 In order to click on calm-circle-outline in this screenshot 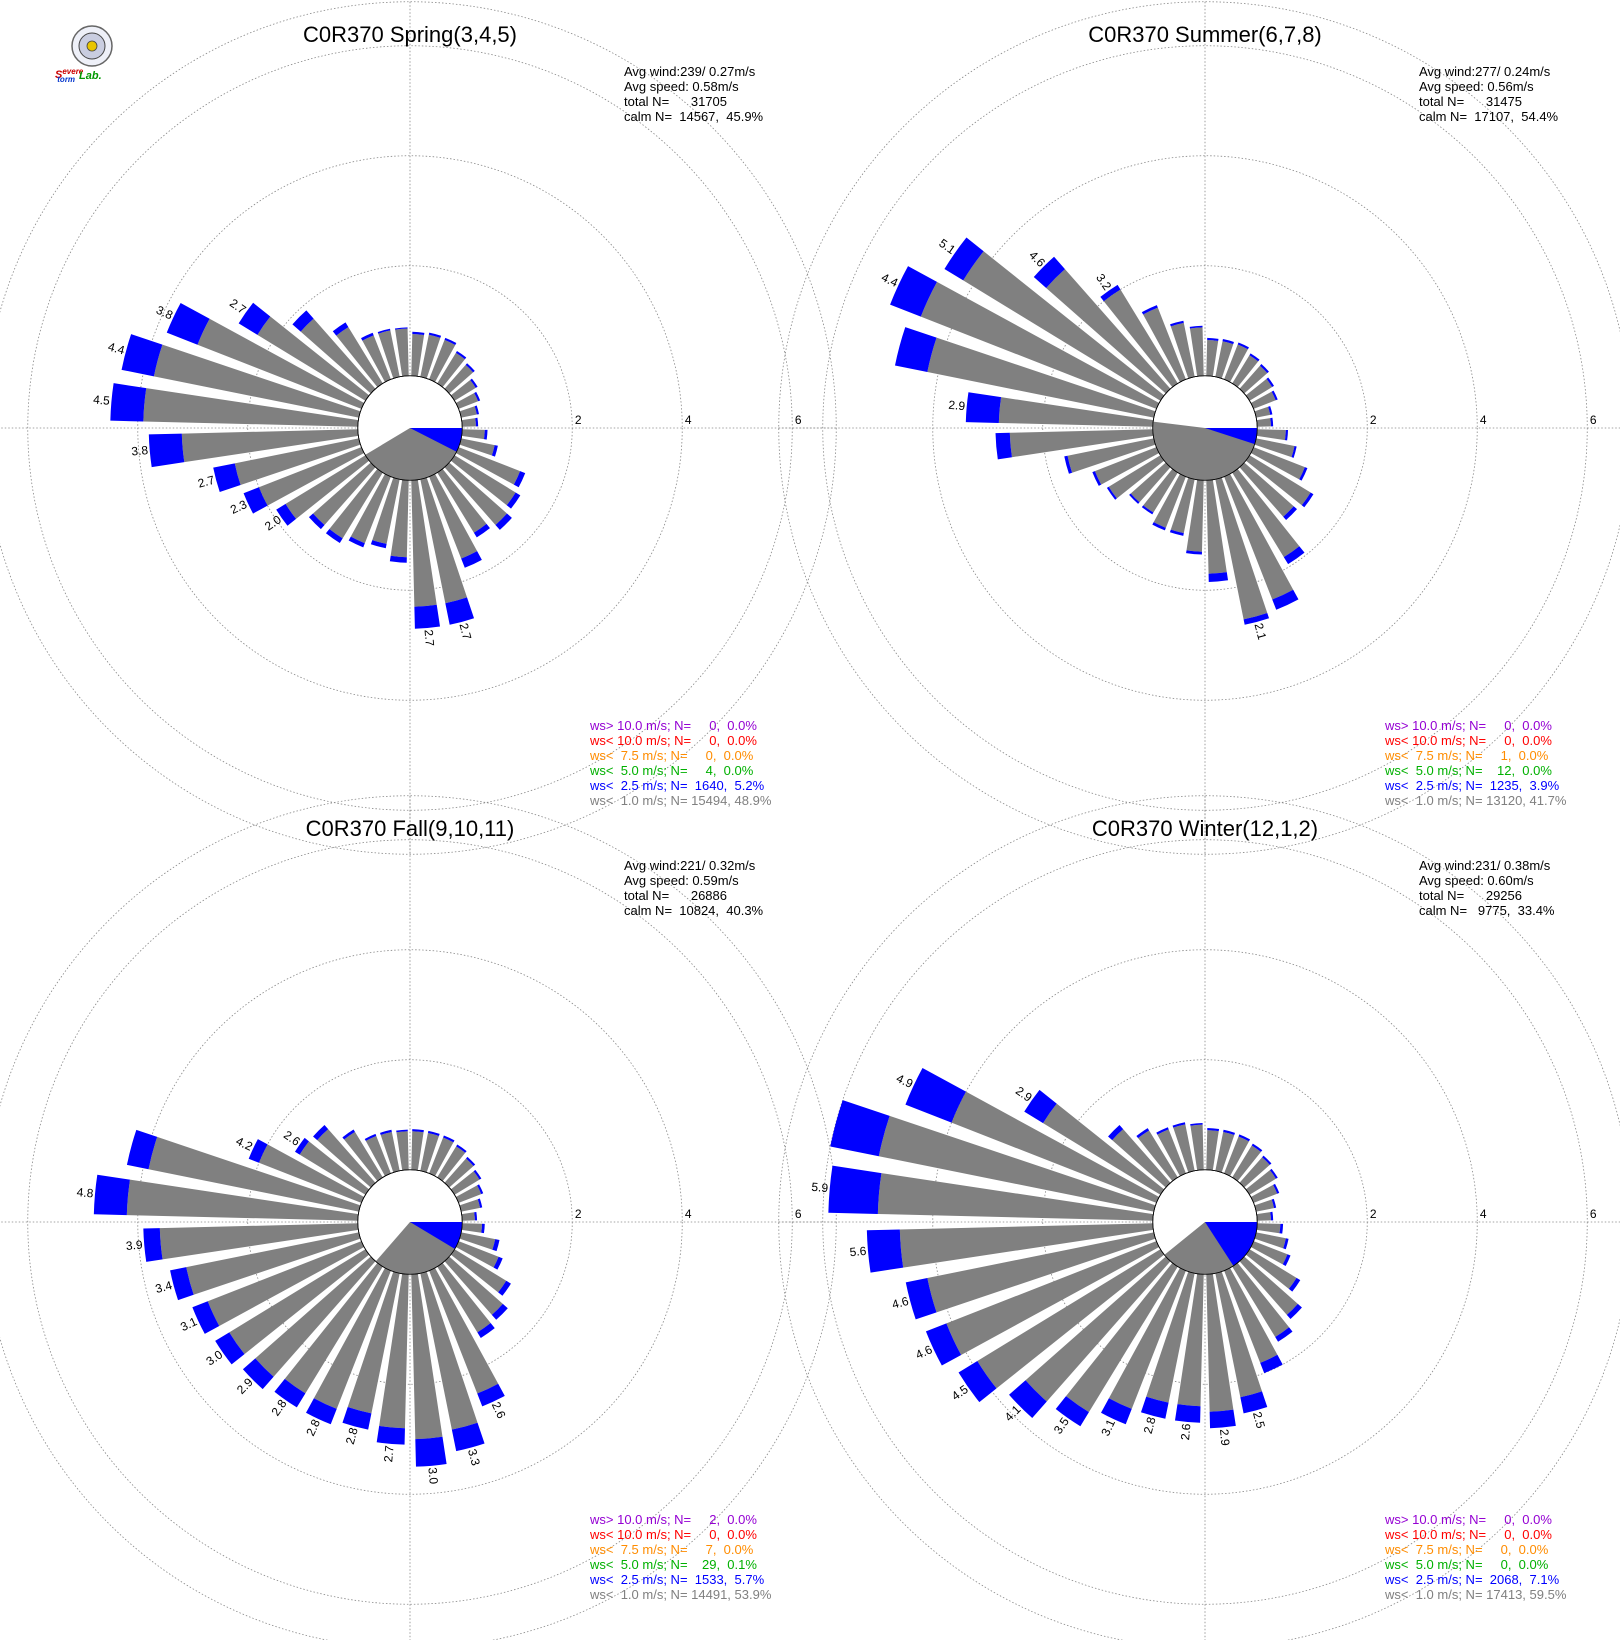, I will do `click(410, 1222)`.